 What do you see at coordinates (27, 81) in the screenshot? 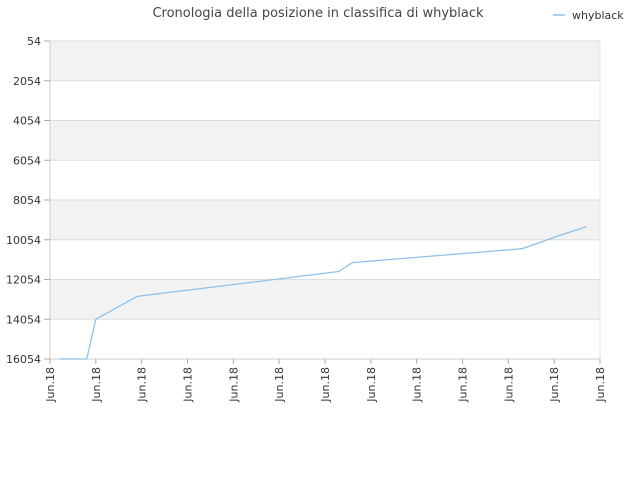
I see `y-tick-label: 2054` at bounding box center [27, 81].